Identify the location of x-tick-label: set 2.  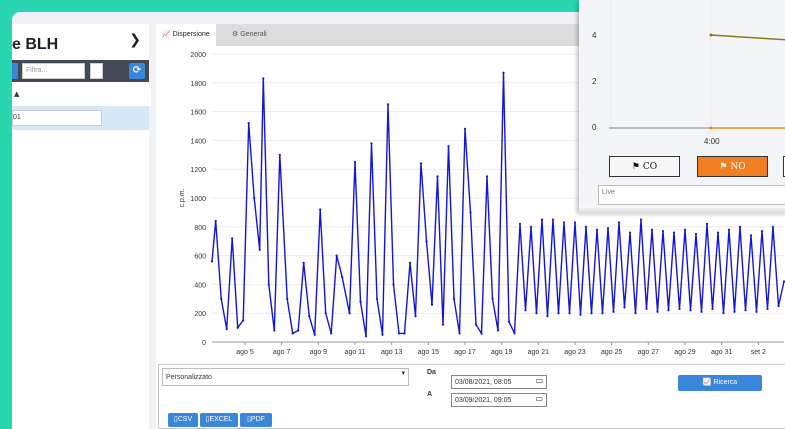
(758, 352).